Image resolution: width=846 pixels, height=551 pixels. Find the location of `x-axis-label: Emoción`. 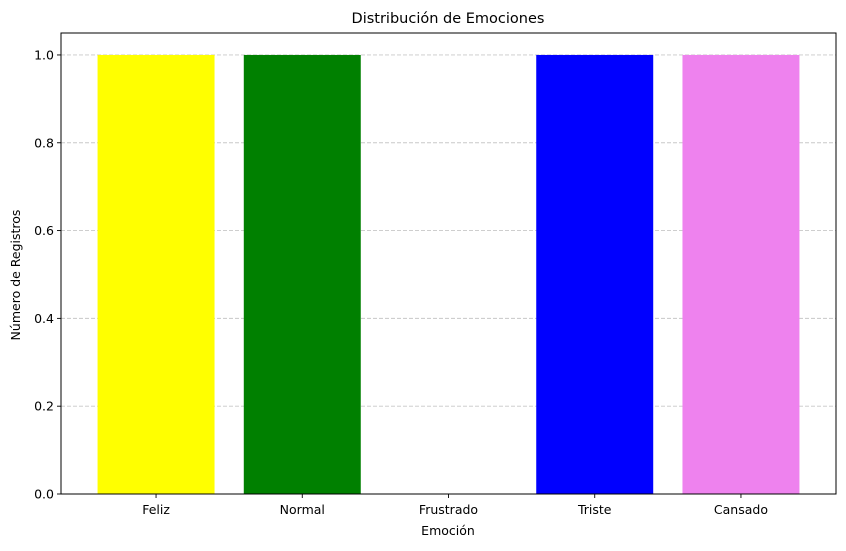

x-axis-label: Emoción is located at coordinates (448, 530).